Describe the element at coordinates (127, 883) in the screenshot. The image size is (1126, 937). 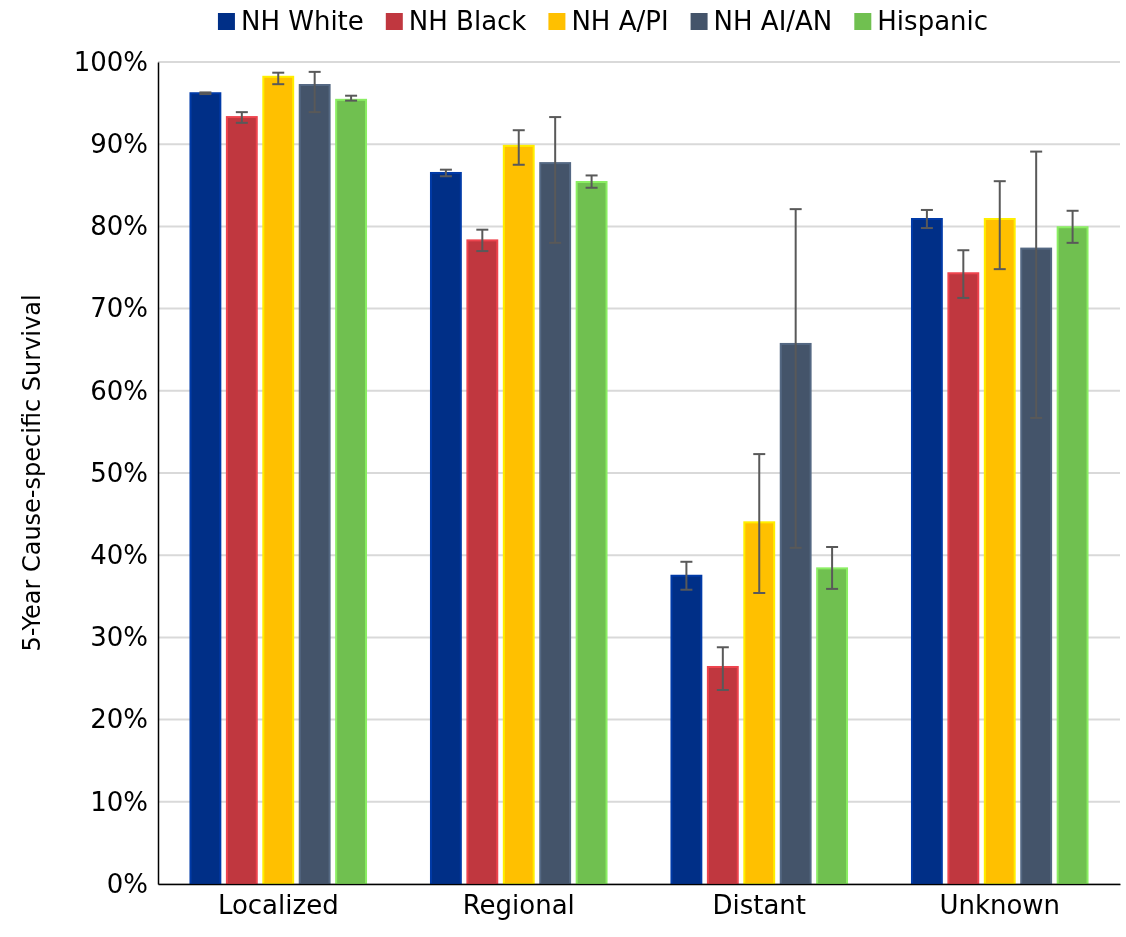
I see `y-tick-label: 0%` at that location.